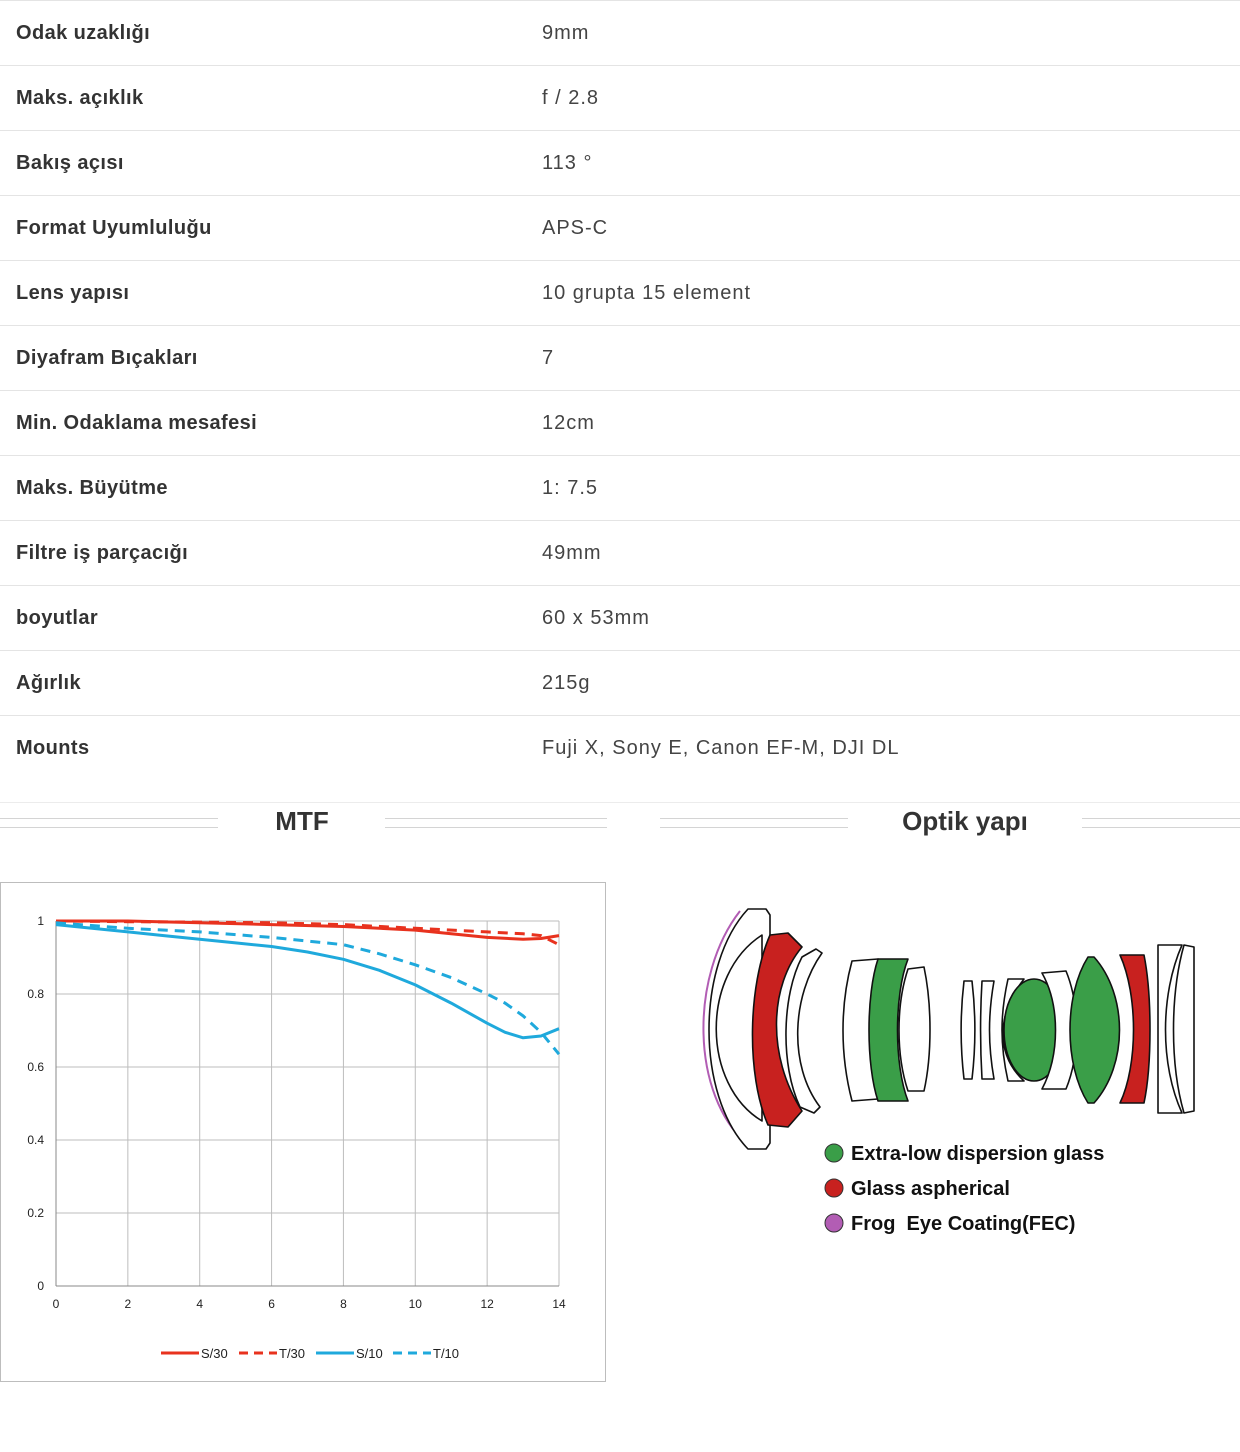 This screenshot has height=1452, width=1240. Describe the element at coordinates (575, 227) in the screenshot. I see `spec-value: APS-C` at that location.